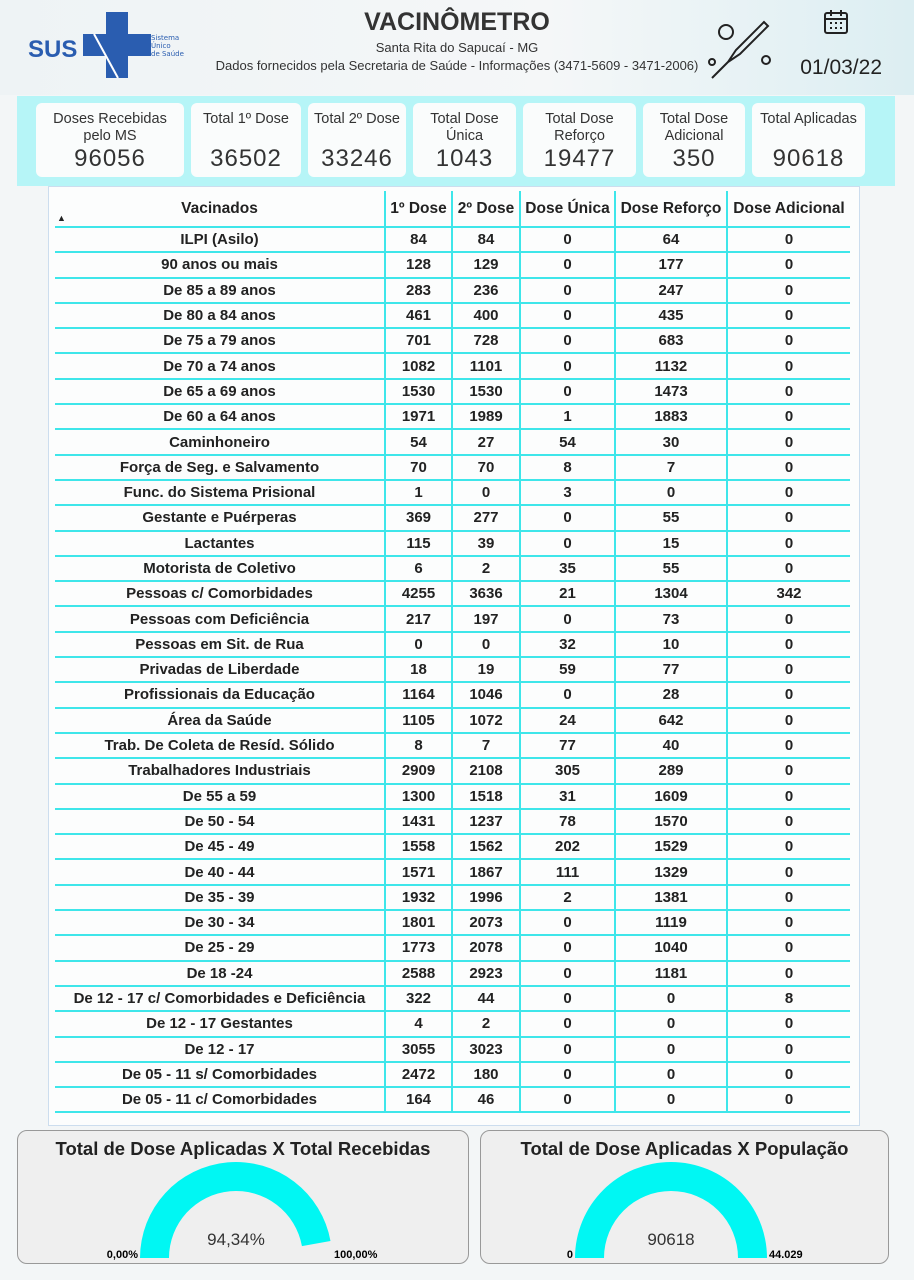  I want to click on table-cell: 1518, so click(486, 796).